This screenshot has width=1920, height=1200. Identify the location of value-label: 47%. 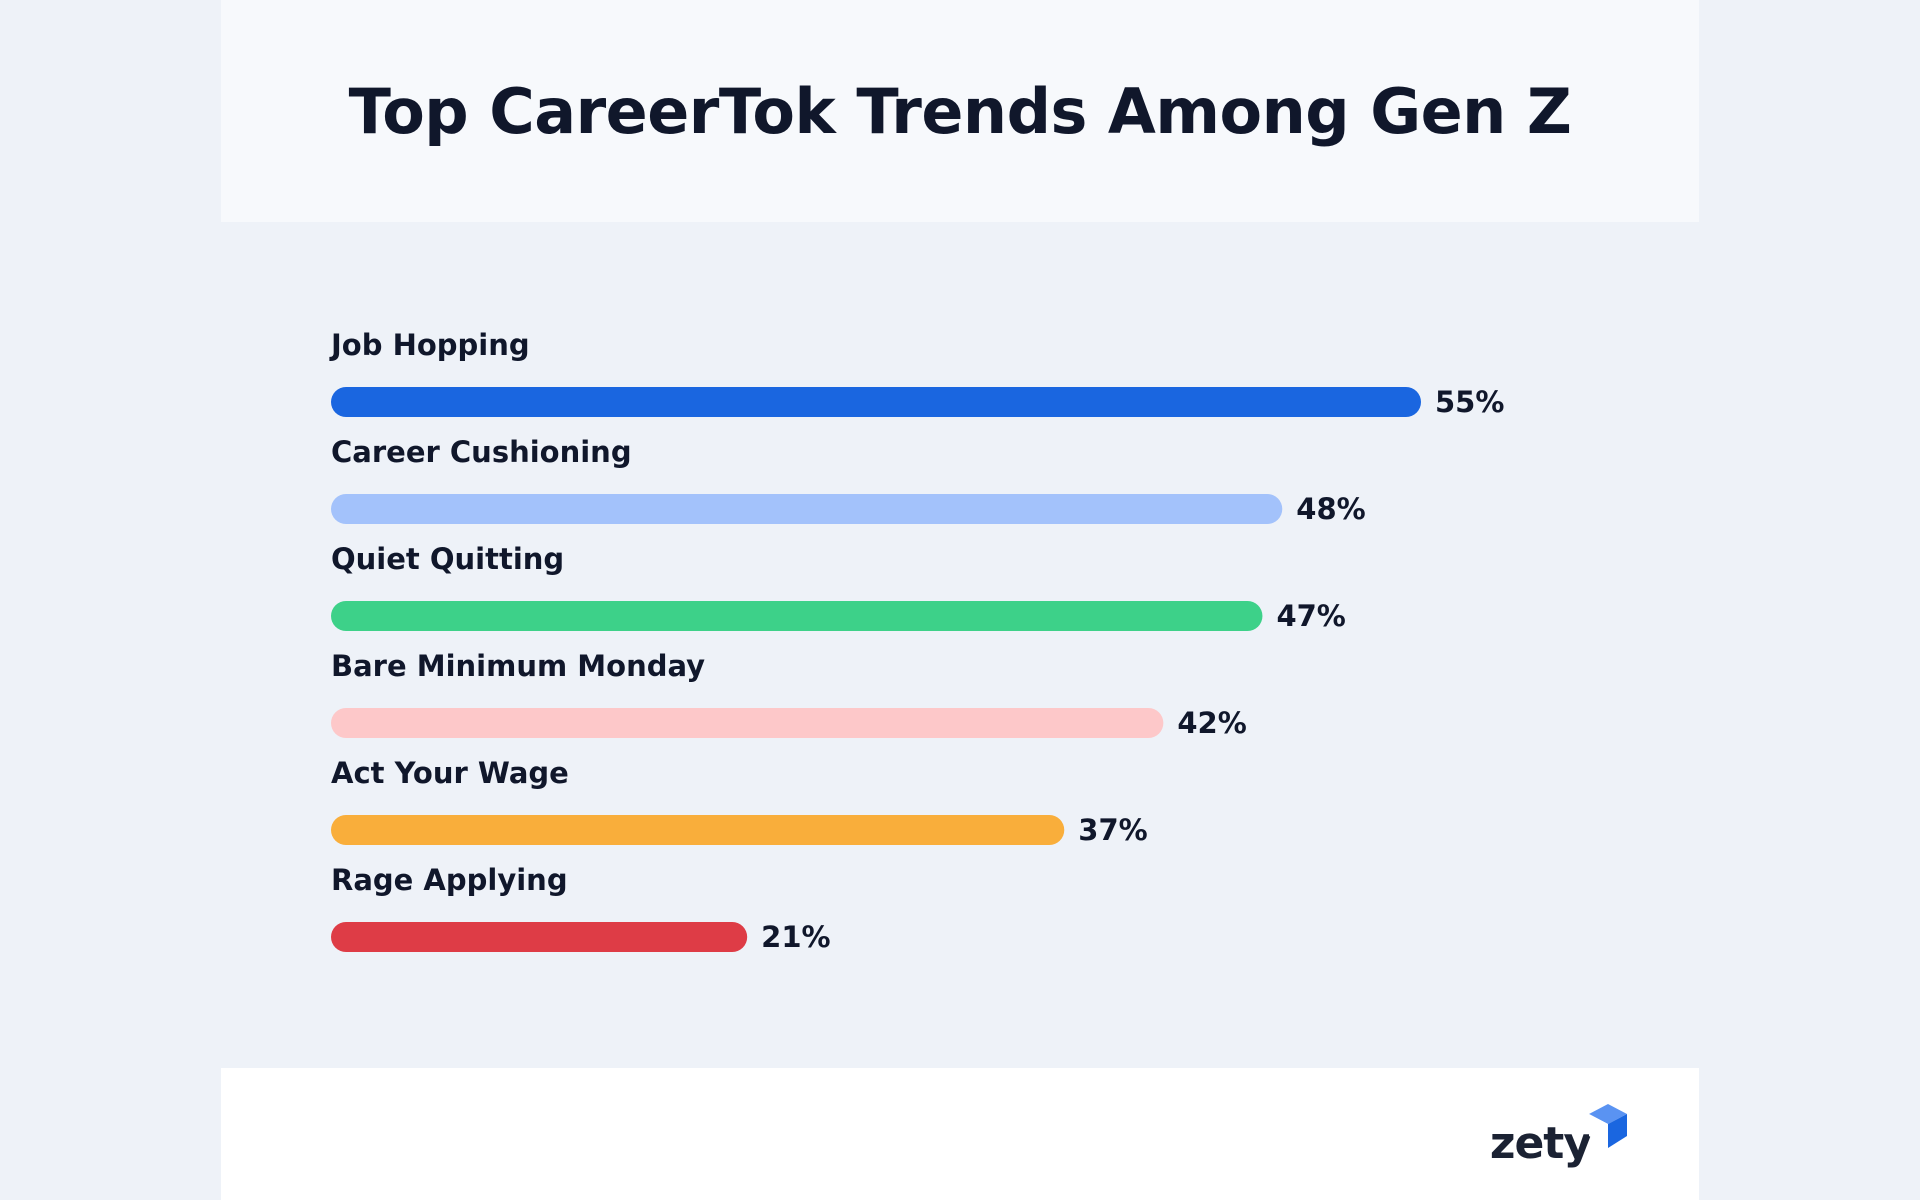
(1310, 616).